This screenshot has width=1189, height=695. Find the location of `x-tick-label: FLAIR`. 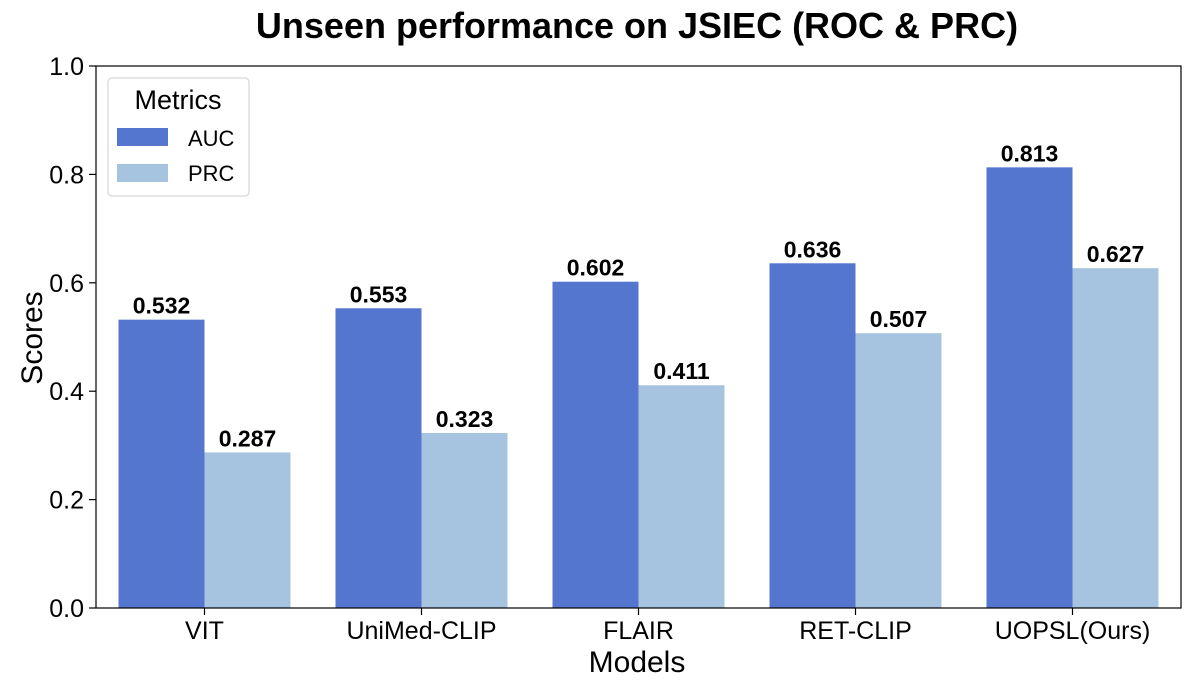

x-tick-label: FLAIR is located at coordinates (638, 631).